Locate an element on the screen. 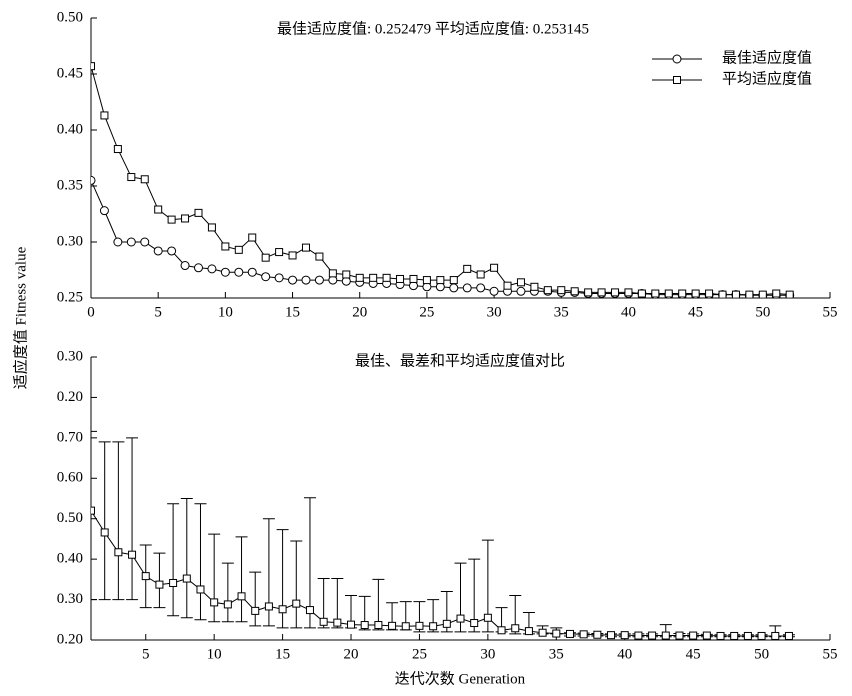 This screenshot has height=696, width=852. x-tick-label: 35 is located at coordinates (561, 312).